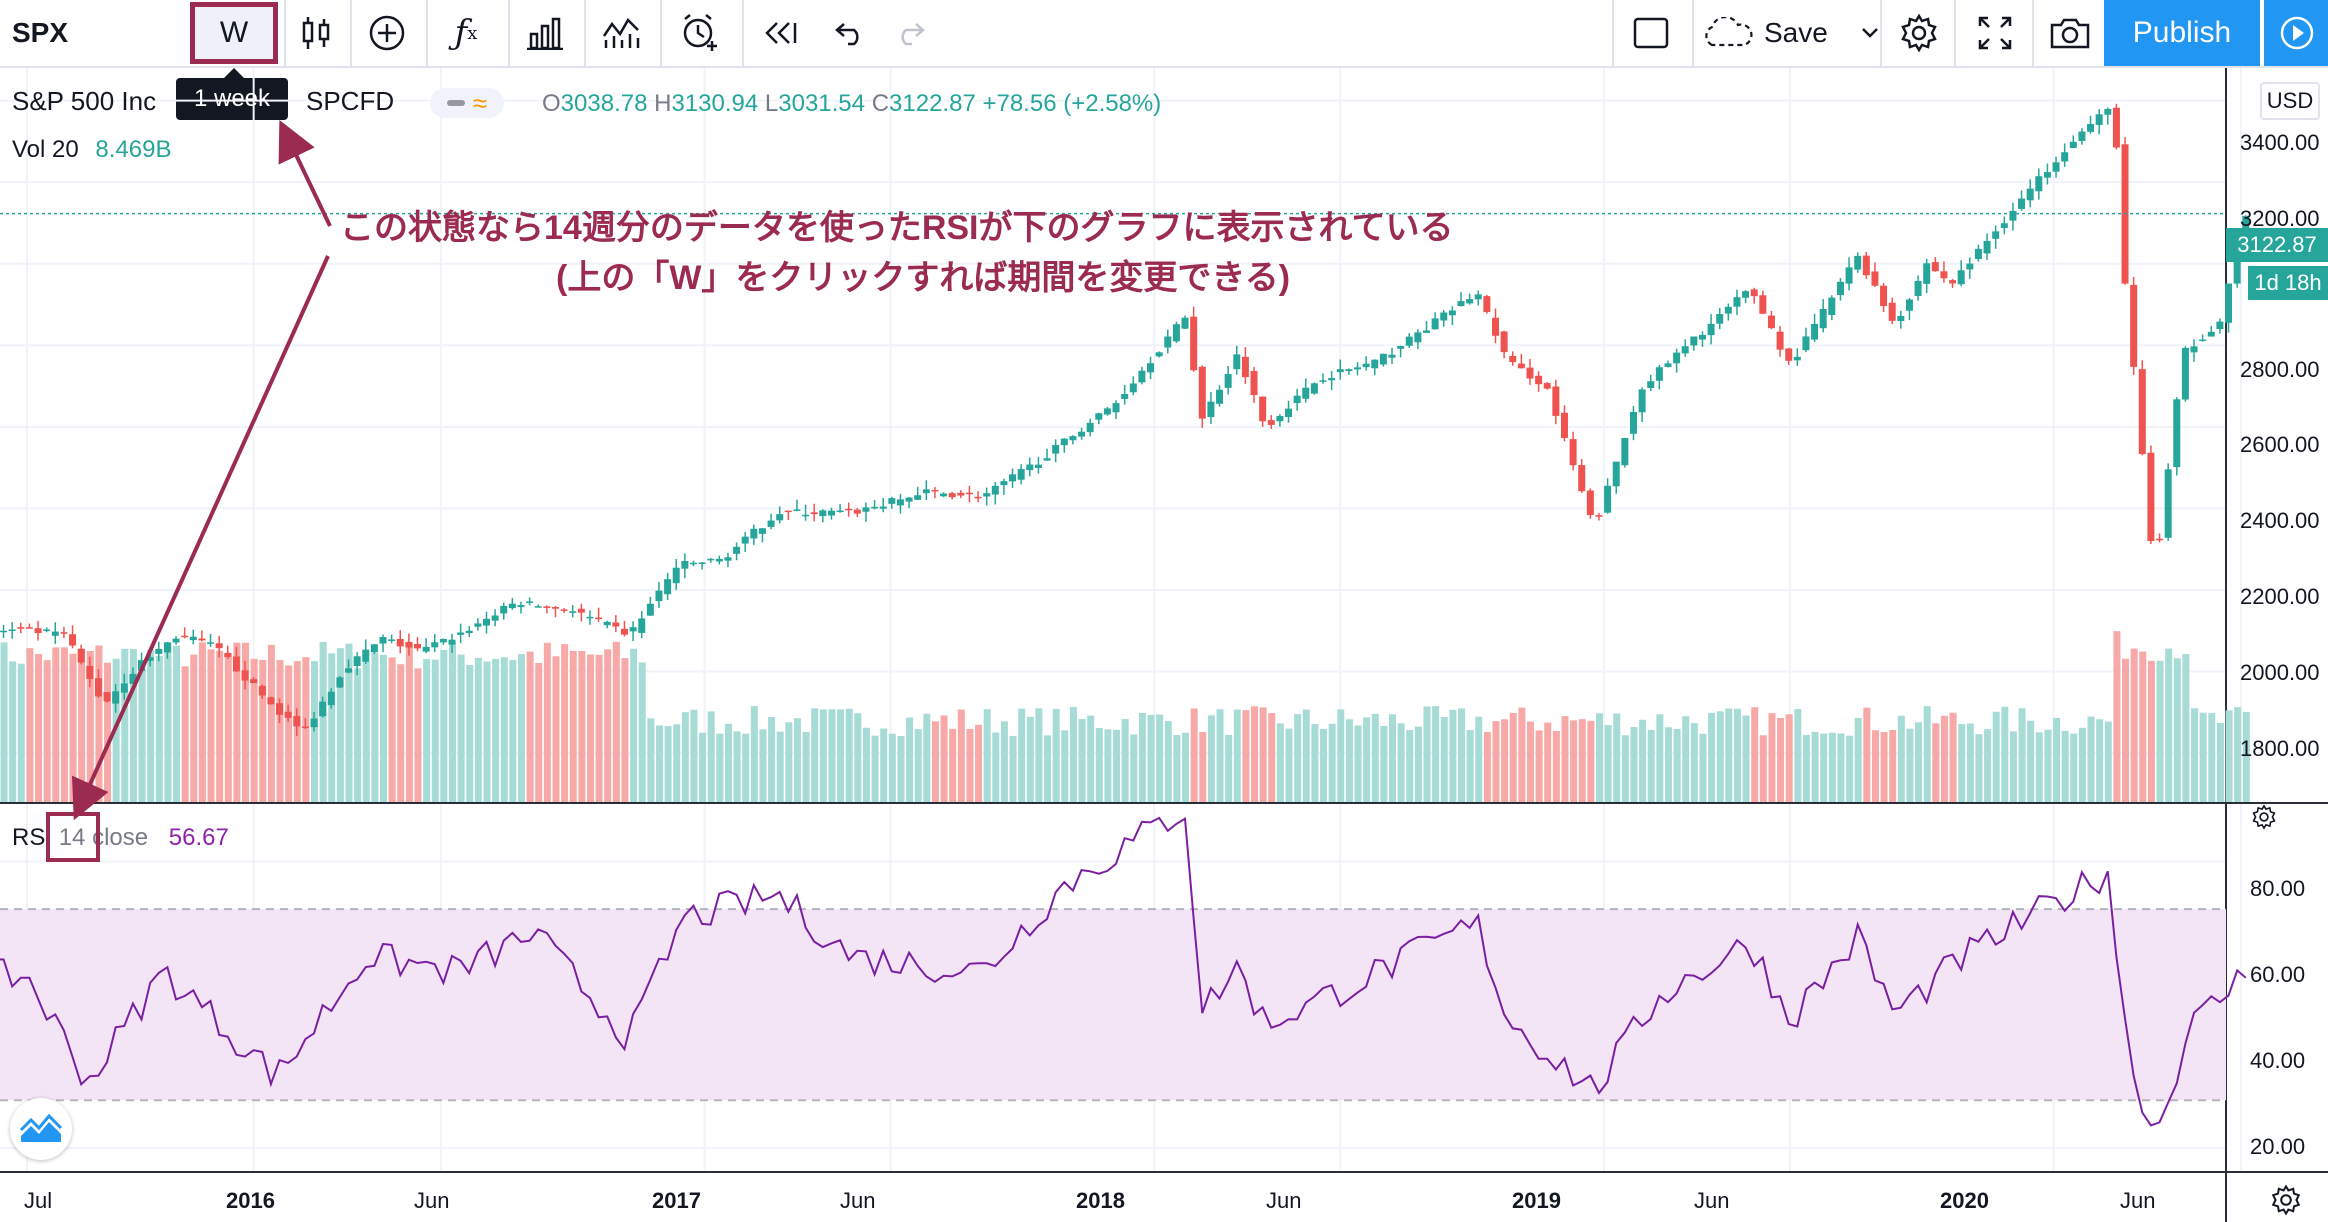 This screenshot has height=1222, width=2328. Describe the element at coordinates (1919, 33) in the screenshot. I see `settings-icon` at that location.